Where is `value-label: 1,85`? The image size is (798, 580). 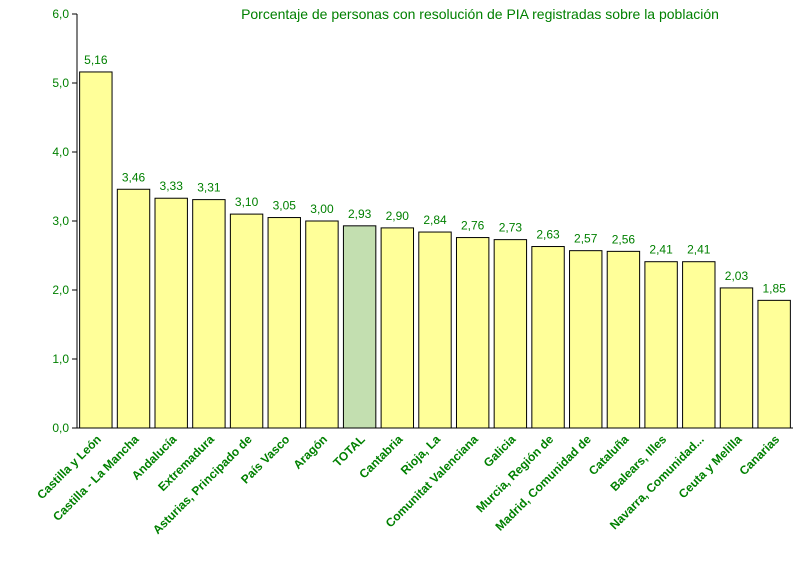
value-label: 1,85 is located at coordinates (774, 288).